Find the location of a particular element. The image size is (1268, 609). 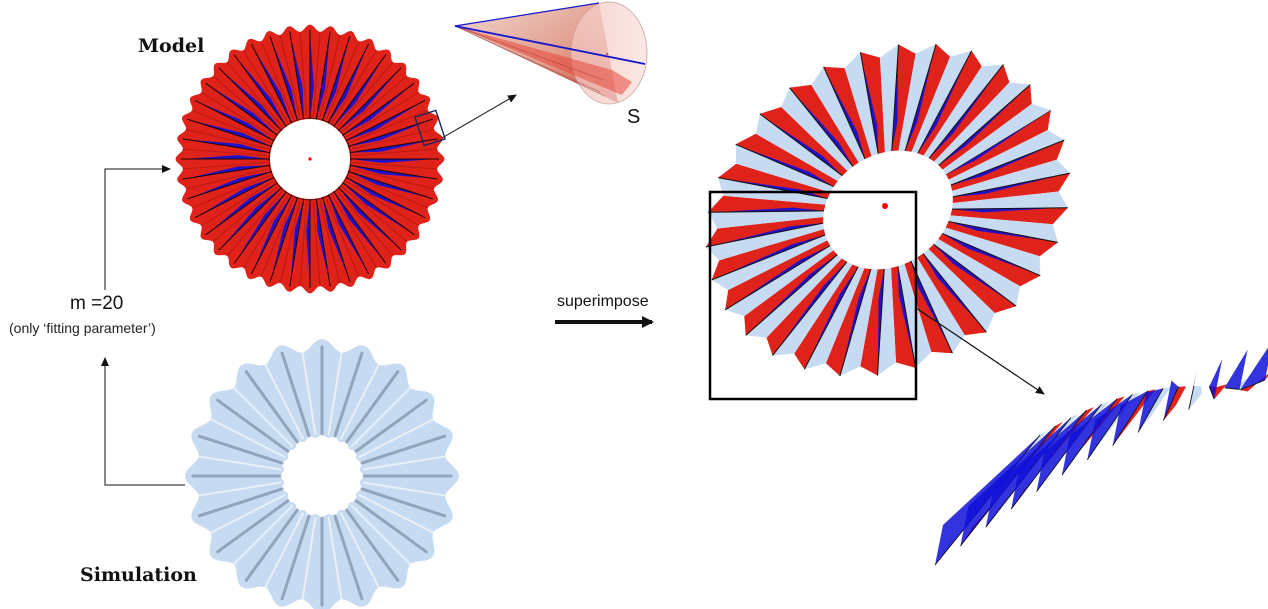

m-to-model-arrow is located at coordinates (137, 227).